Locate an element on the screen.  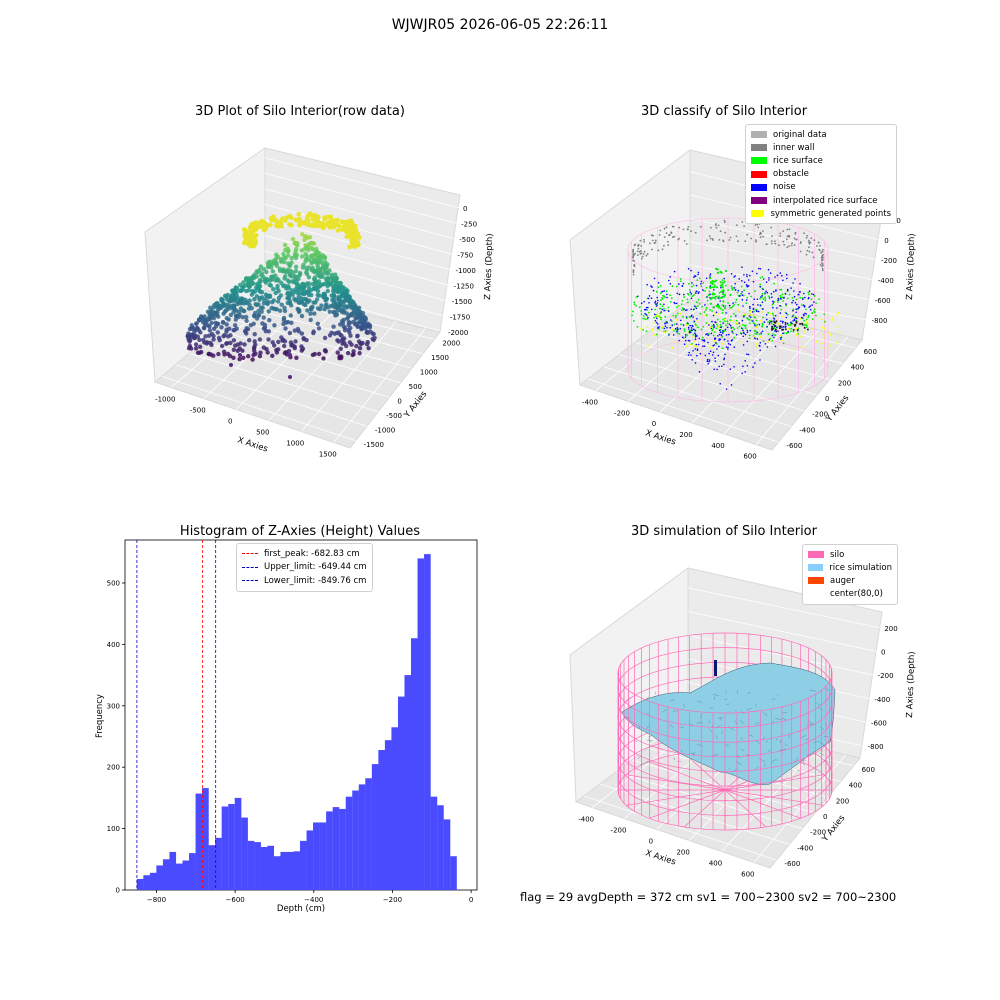
panel4-silo-ring is located at coordinates (725, 781).